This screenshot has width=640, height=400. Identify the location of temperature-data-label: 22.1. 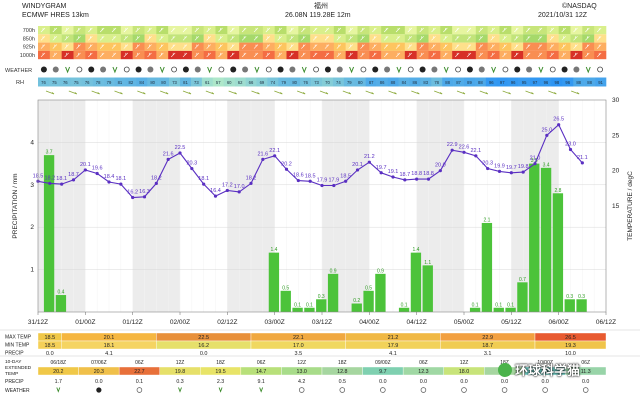
(475, 151).